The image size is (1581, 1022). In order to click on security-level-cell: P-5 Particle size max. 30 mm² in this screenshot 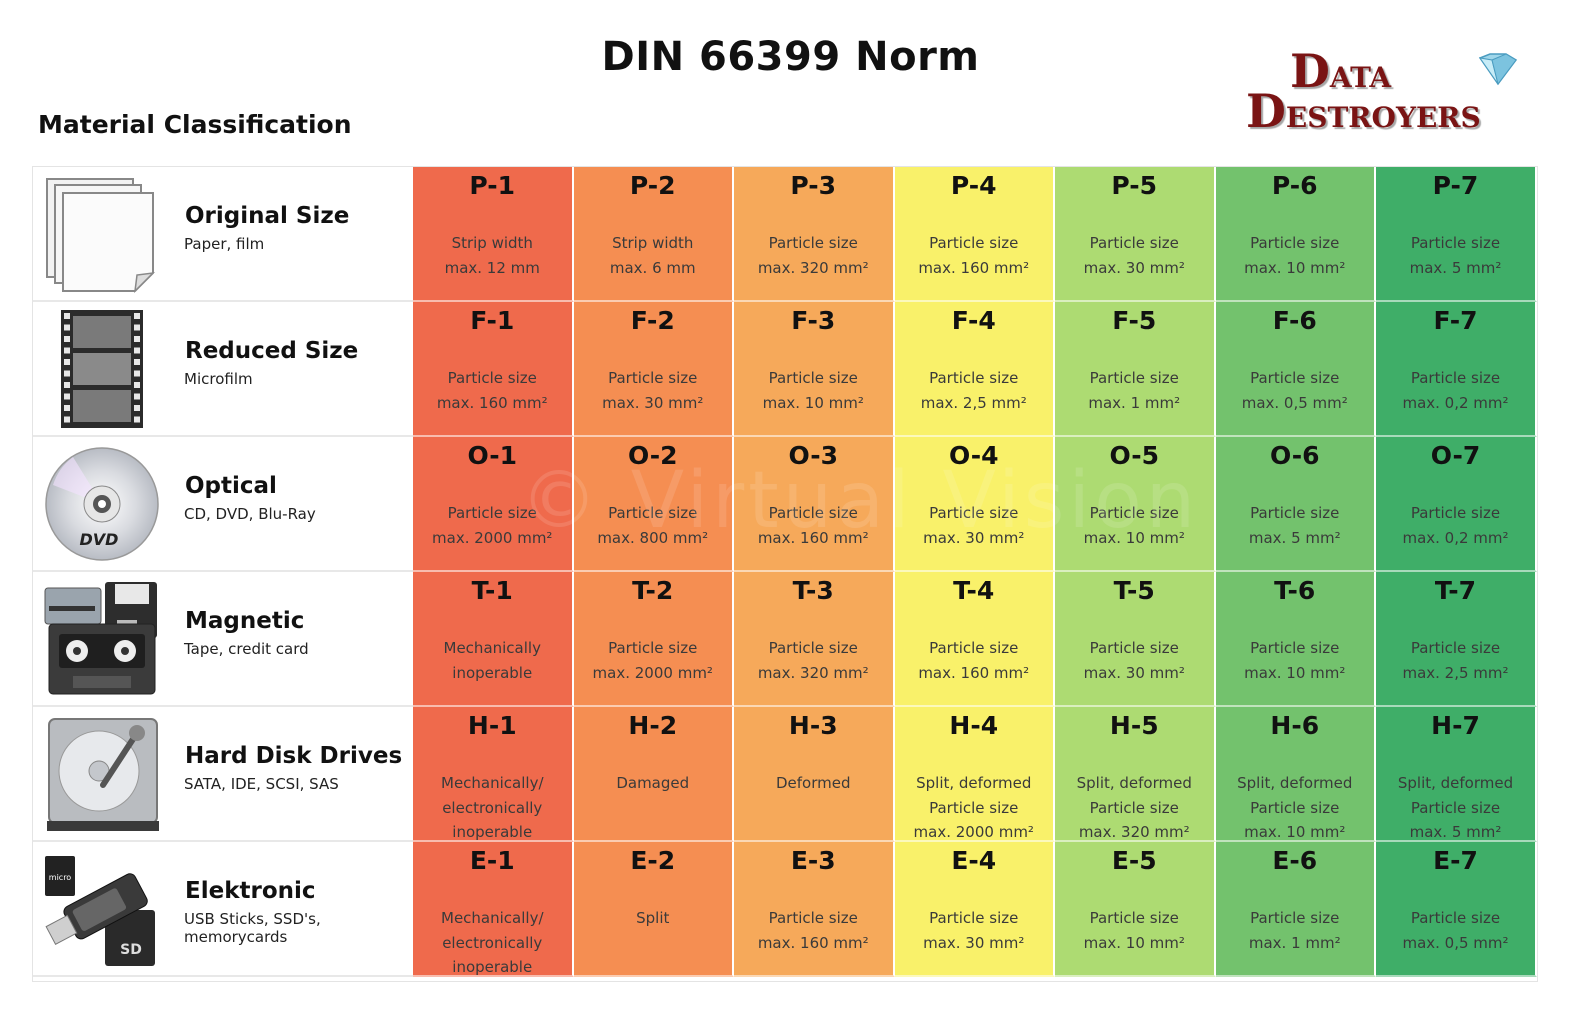, I will do `click(1135, 234)`.